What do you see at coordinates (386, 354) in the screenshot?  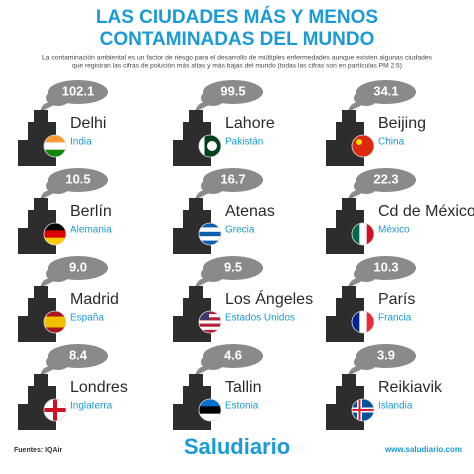 I see `pollution-value: 3.9` at bounding box center [386, 354].